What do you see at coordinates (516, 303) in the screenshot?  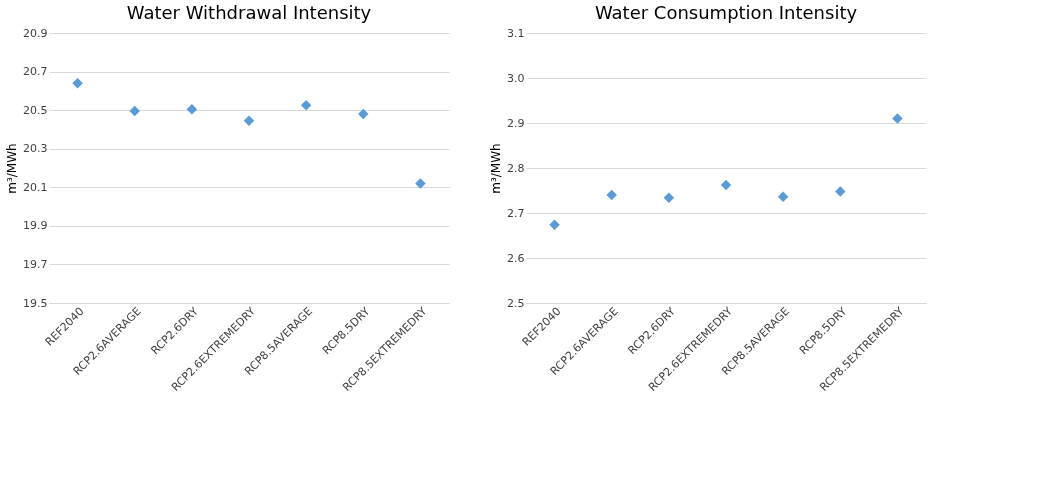 I see `y-tick-label: 2.5` at bounding box center [516, 303].